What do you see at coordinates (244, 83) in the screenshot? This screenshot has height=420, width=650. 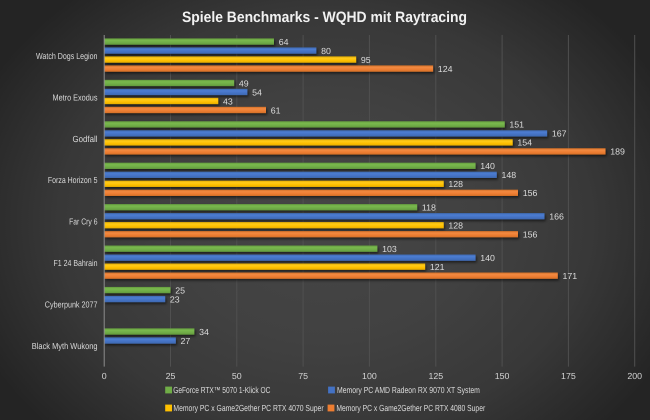 I see `svg-text: 49` at bounding box center [244, 83].